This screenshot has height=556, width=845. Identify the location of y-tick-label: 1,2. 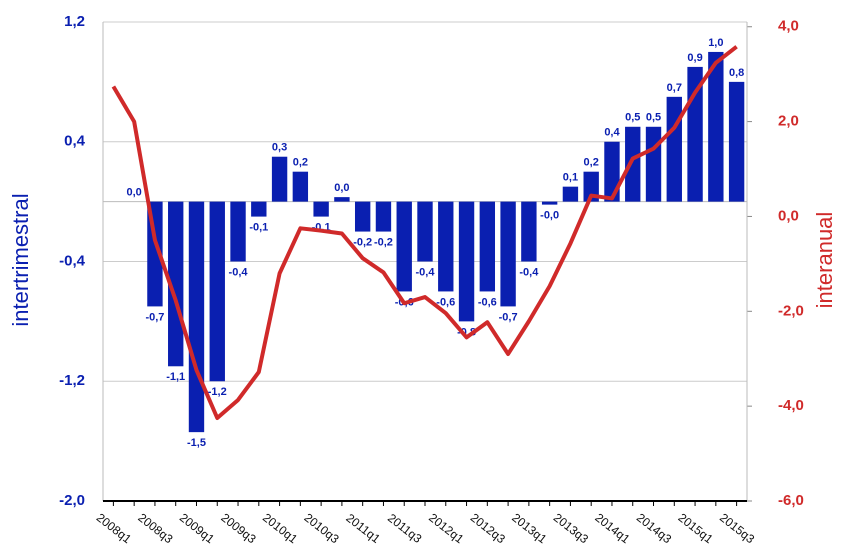
(74, 21).